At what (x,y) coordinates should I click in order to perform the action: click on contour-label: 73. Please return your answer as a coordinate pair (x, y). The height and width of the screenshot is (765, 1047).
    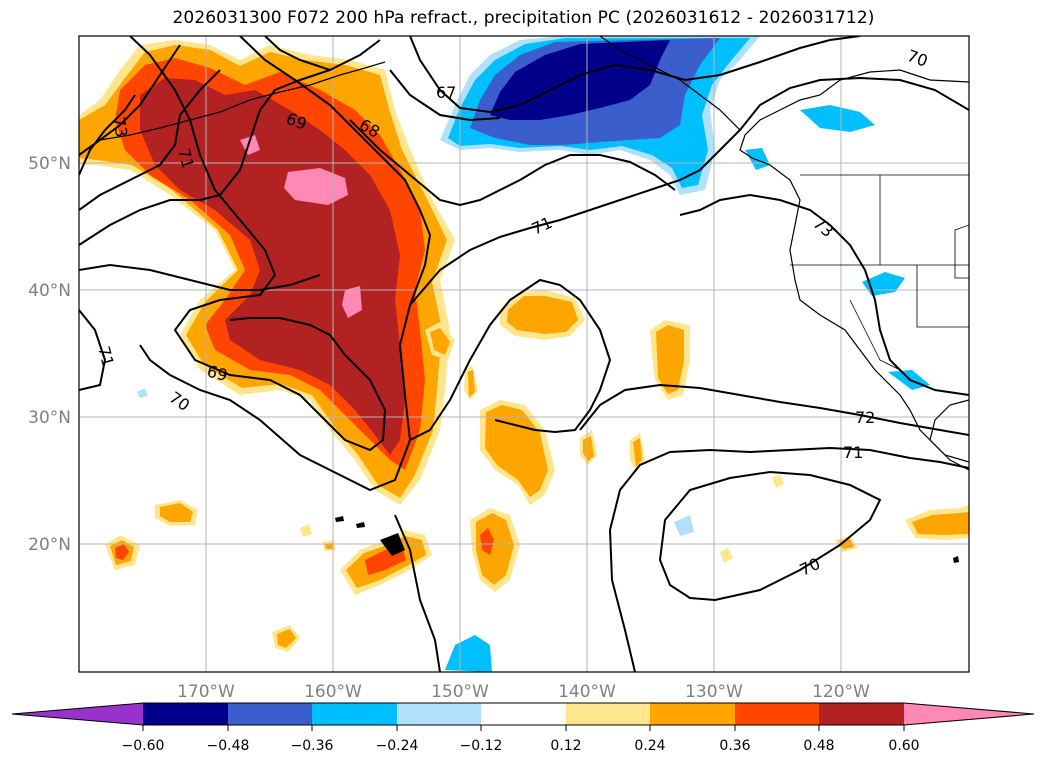
    Looking at the image, I should click on (120, 126).